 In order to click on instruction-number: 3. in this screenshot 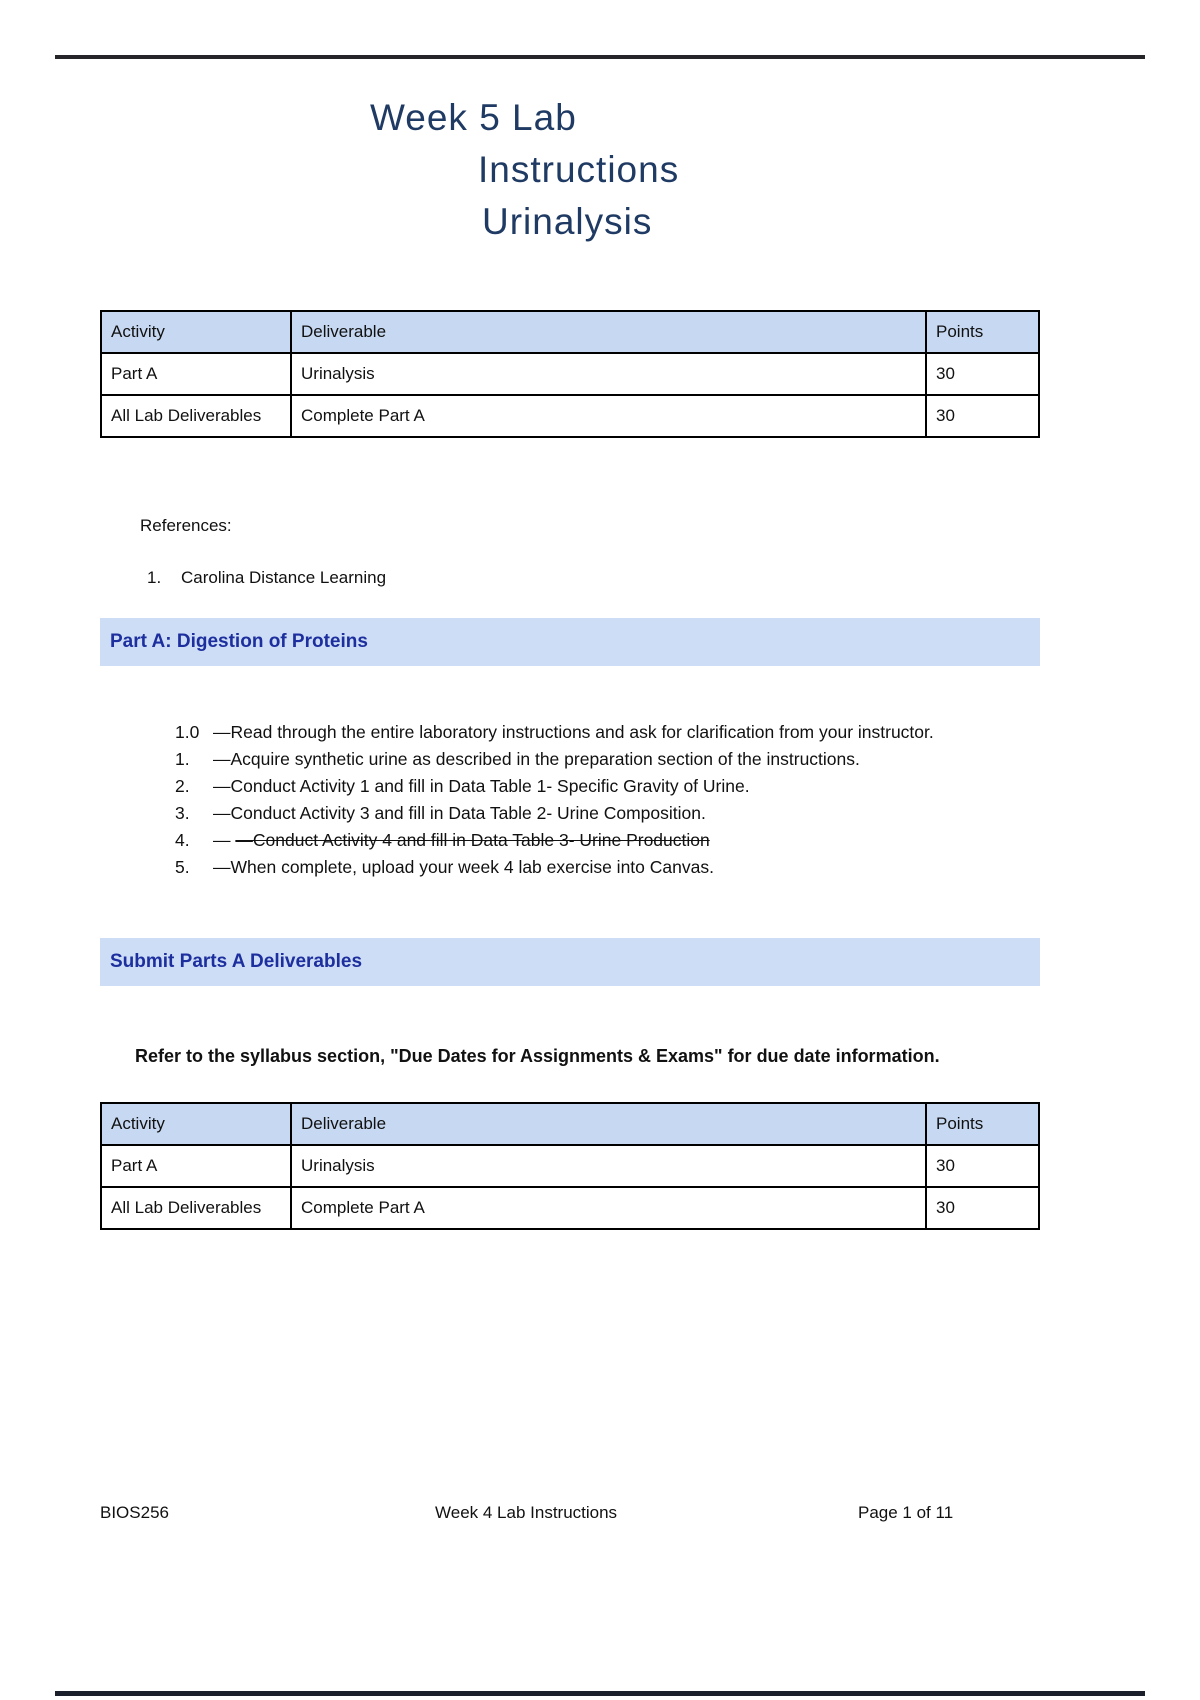, I will do `click(182, 813)`.